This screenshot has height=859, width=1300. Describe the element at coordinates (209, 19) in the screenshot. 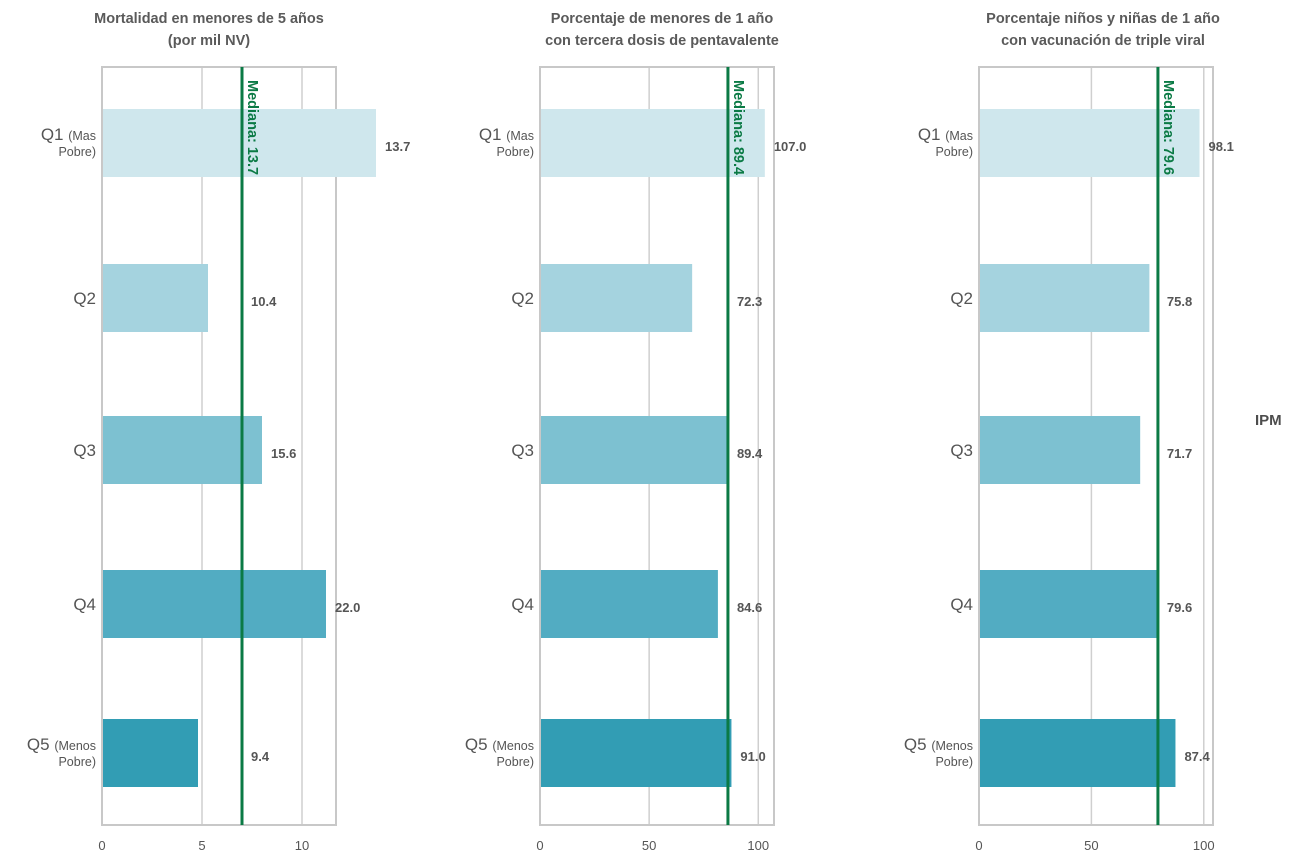

I see `panel1-title-line: Mortalidad en menores de 5 años` at that location.